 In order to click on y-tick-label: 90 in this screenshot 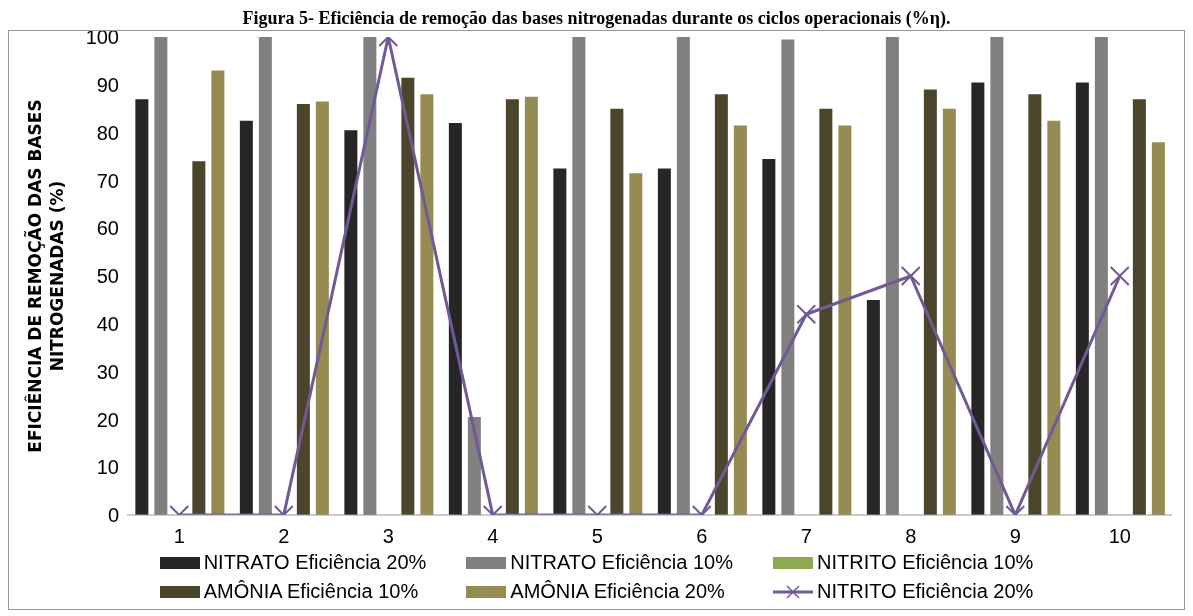, I will do `click(107, 84)`.